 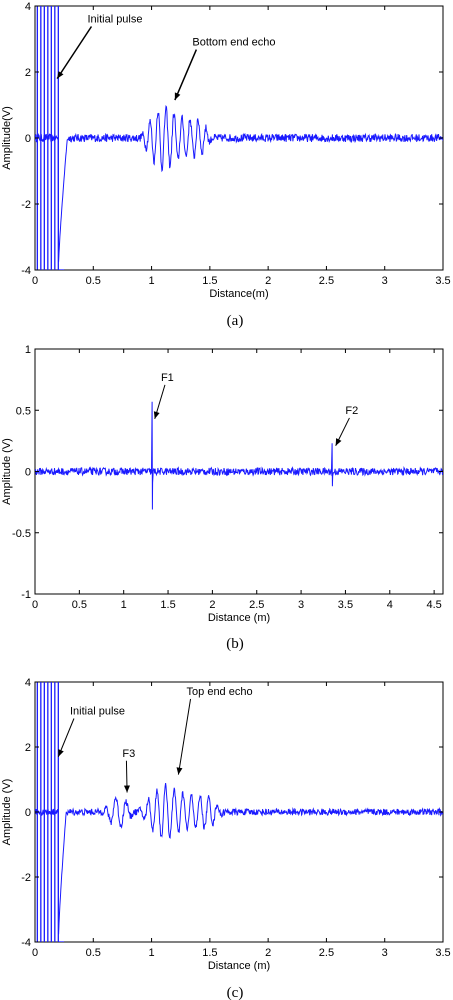 I want to click on y-tick-label: -0.5, so click(x=21, y=534).